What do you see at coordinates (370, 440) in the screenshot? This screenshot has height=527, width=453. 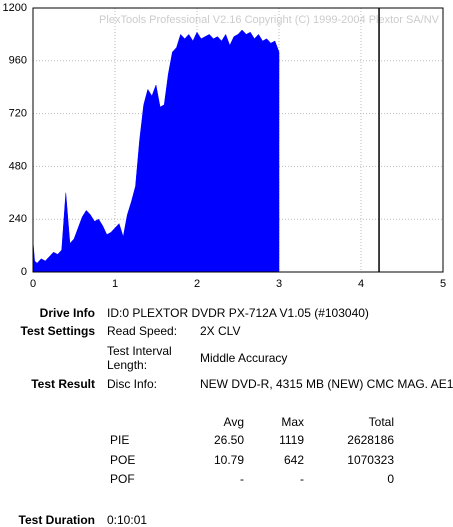 I see `cell: 2628186` at bounding box center [370, 440].